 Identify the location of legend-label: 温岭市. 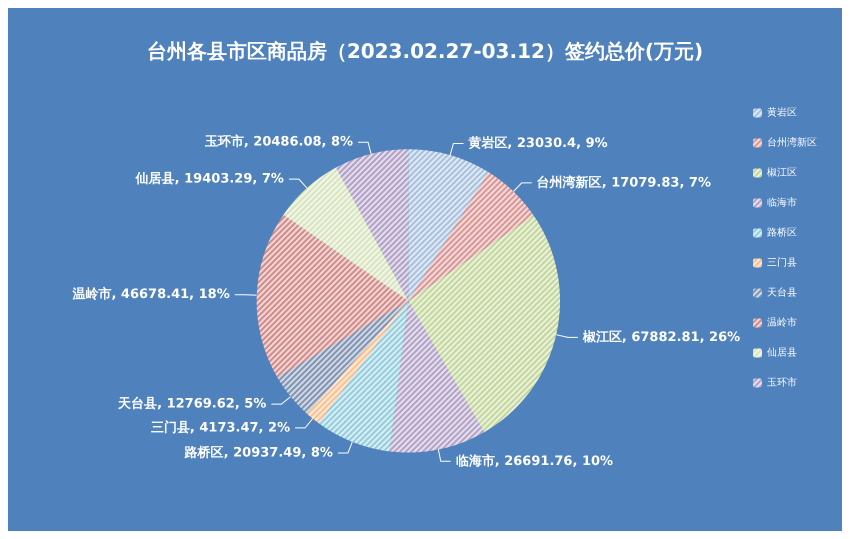
(782, 322).